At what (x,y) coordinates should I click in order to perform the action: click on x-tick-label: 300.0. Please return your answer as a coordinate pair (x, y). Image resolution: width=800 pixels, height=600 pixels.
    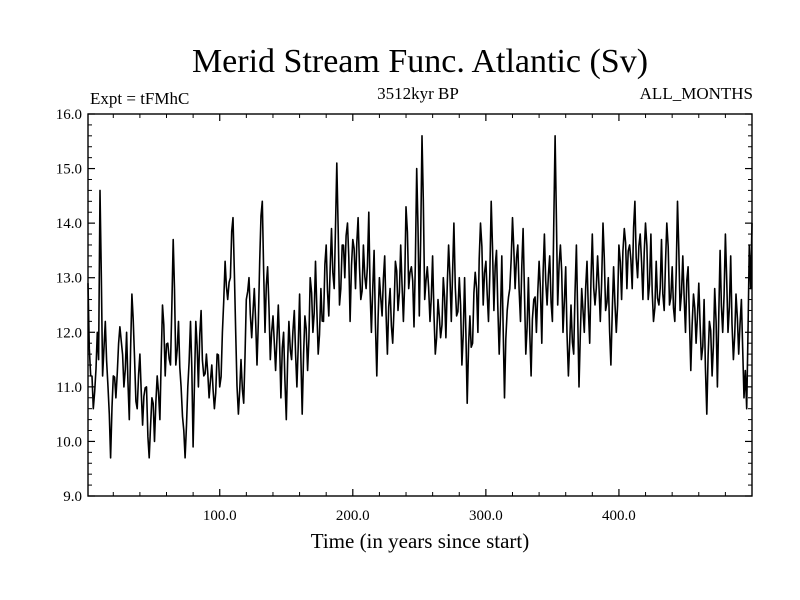
    Looking at the image, I should click on (486, 516).